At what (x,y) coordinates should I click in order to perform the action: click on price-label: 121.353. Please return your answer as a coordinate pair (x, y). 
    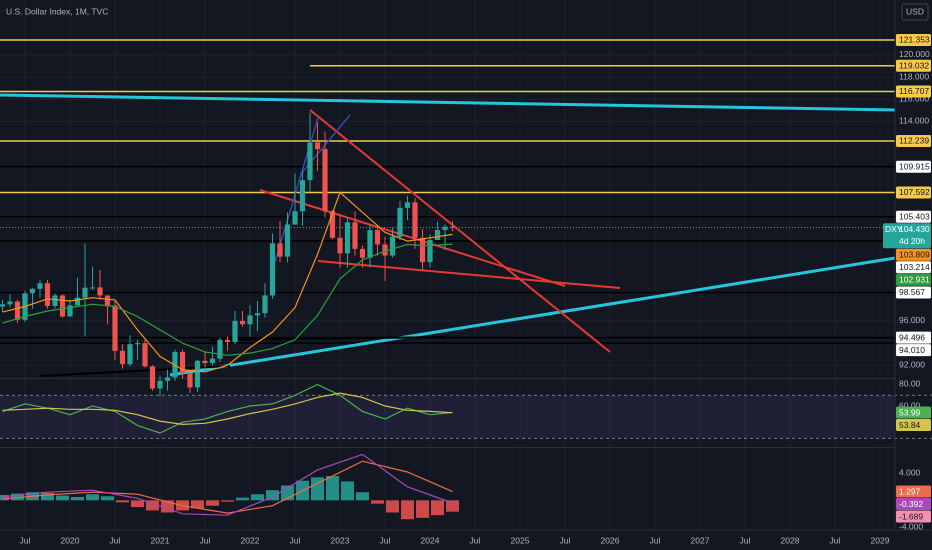
    Looking at the image, I should click on (914, 40).